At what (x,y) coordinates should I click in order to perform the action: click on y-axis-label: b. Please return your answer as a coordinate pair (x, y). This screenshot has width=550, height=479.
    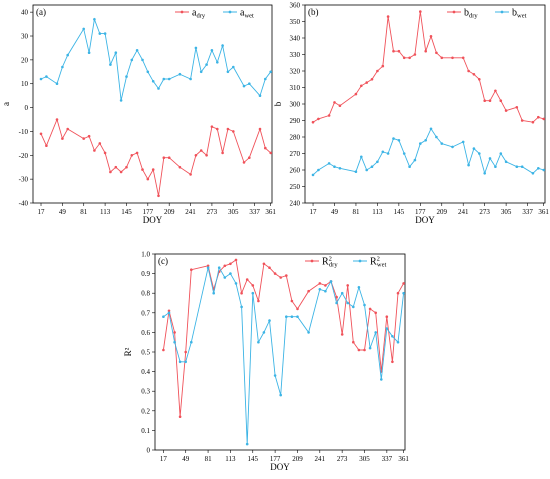
    Looking at the image, I should click on (278, 103).